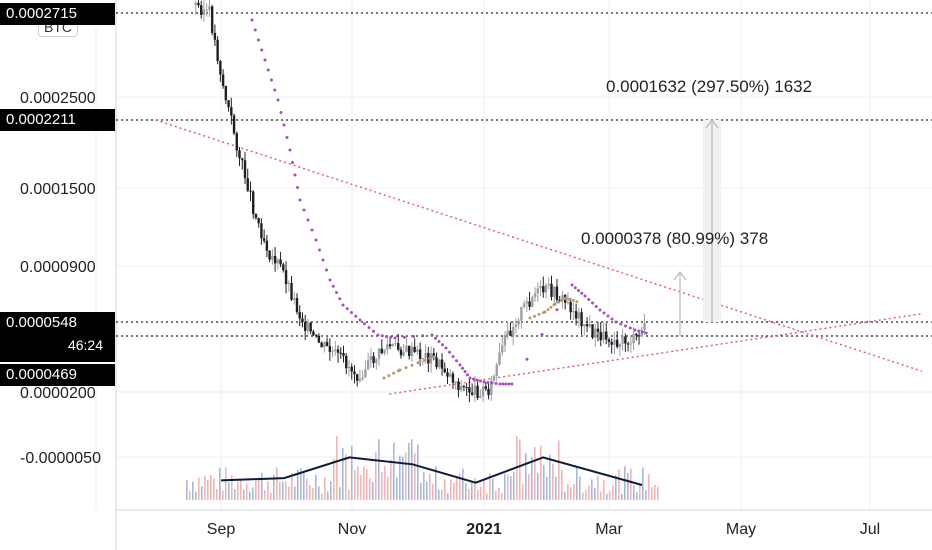 The image size is (932, 550). Describe the element at coordinates (85, 345) in the screenshot. I see `countdown-timer: 46:24` at that location.